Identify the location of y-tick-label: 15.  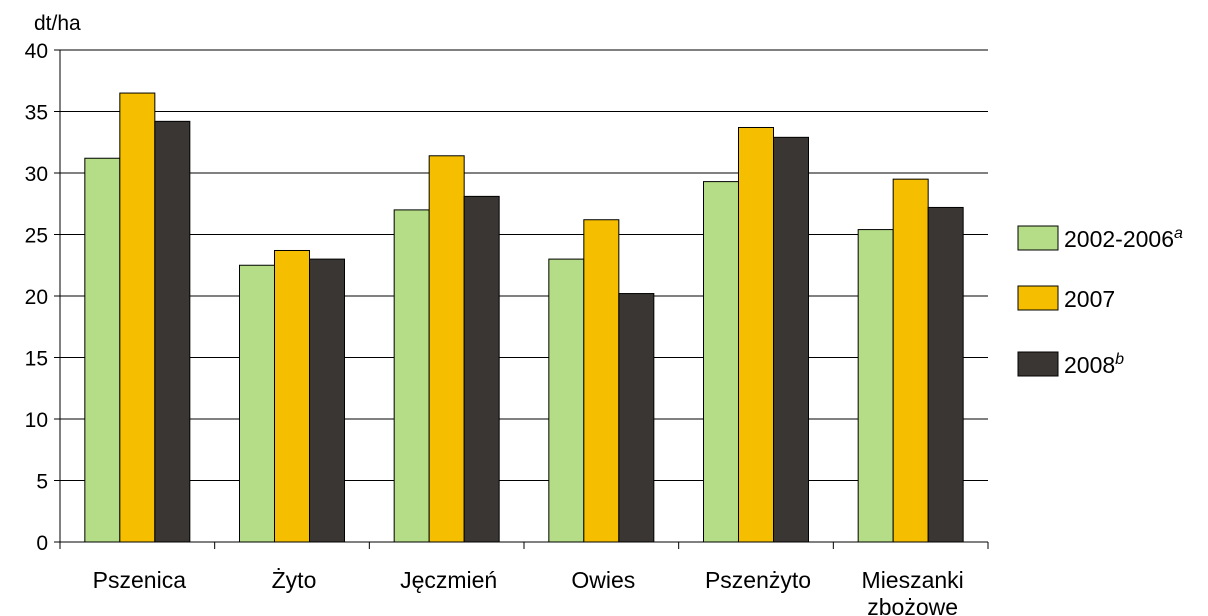
(36, 359).